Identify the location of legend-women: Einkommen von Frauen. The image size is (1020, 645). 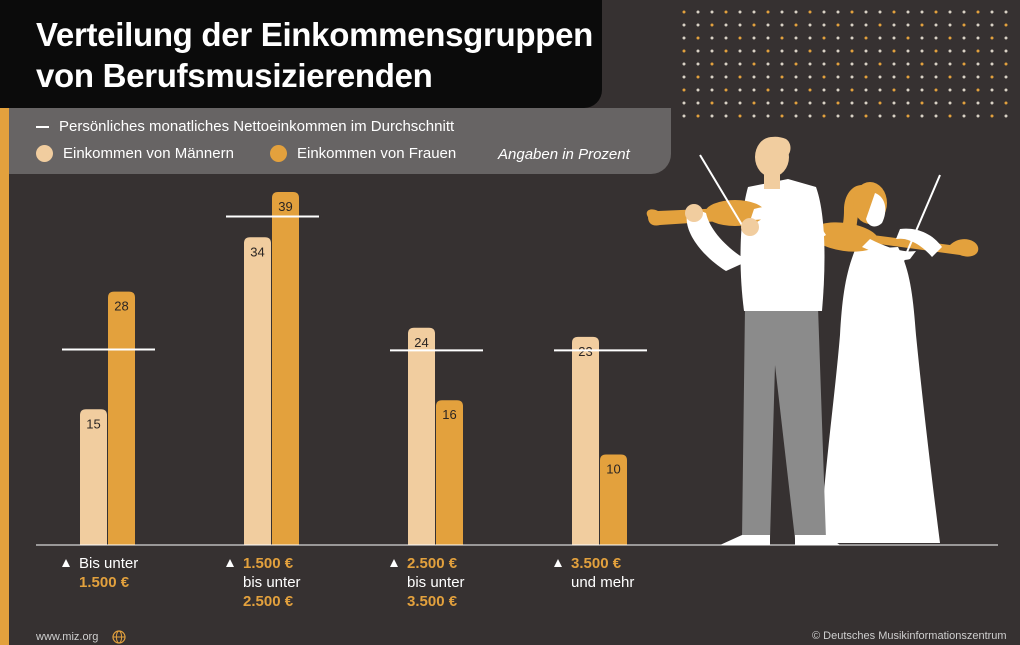
(363, 153).